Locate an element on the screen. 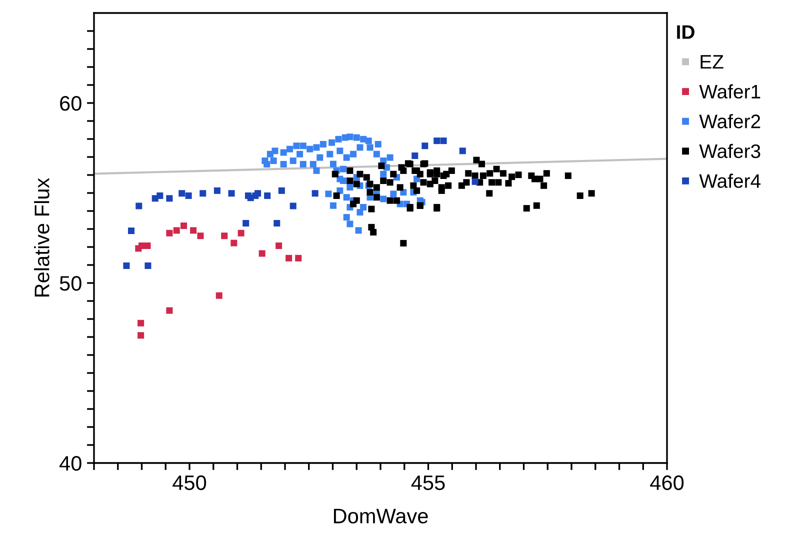 This screenshot has width=807, height=555. legend-label: EZ is located at coordinates (712, 62).